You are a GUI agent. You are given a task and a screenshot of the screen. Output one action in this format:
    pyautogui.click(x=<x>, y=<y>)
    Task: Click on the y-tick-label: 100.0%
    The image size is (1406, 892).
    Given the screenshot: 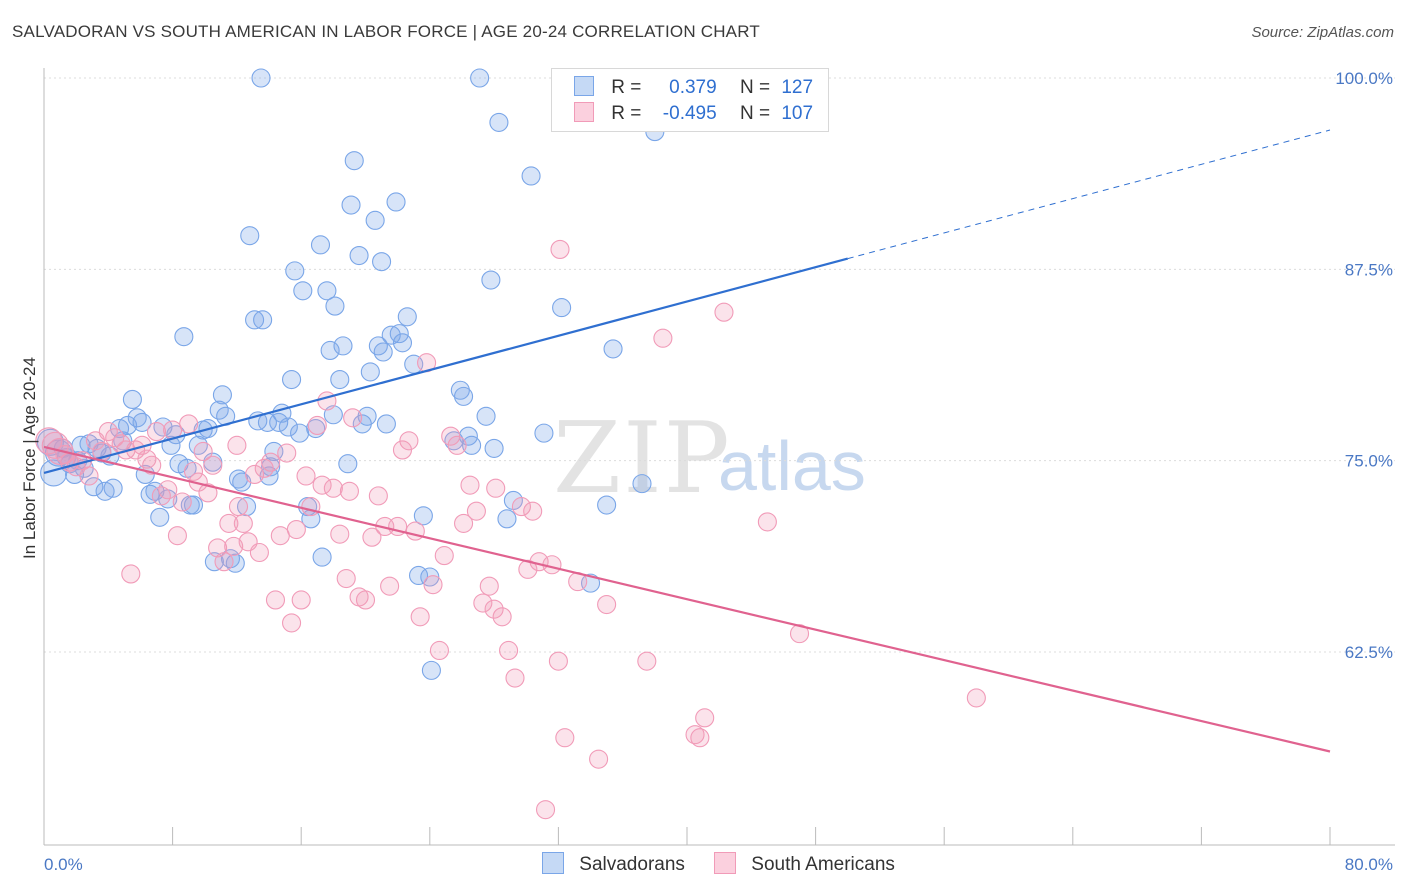 What is the action you would take?
    pyautogui.click(x=1364, y=78)
    